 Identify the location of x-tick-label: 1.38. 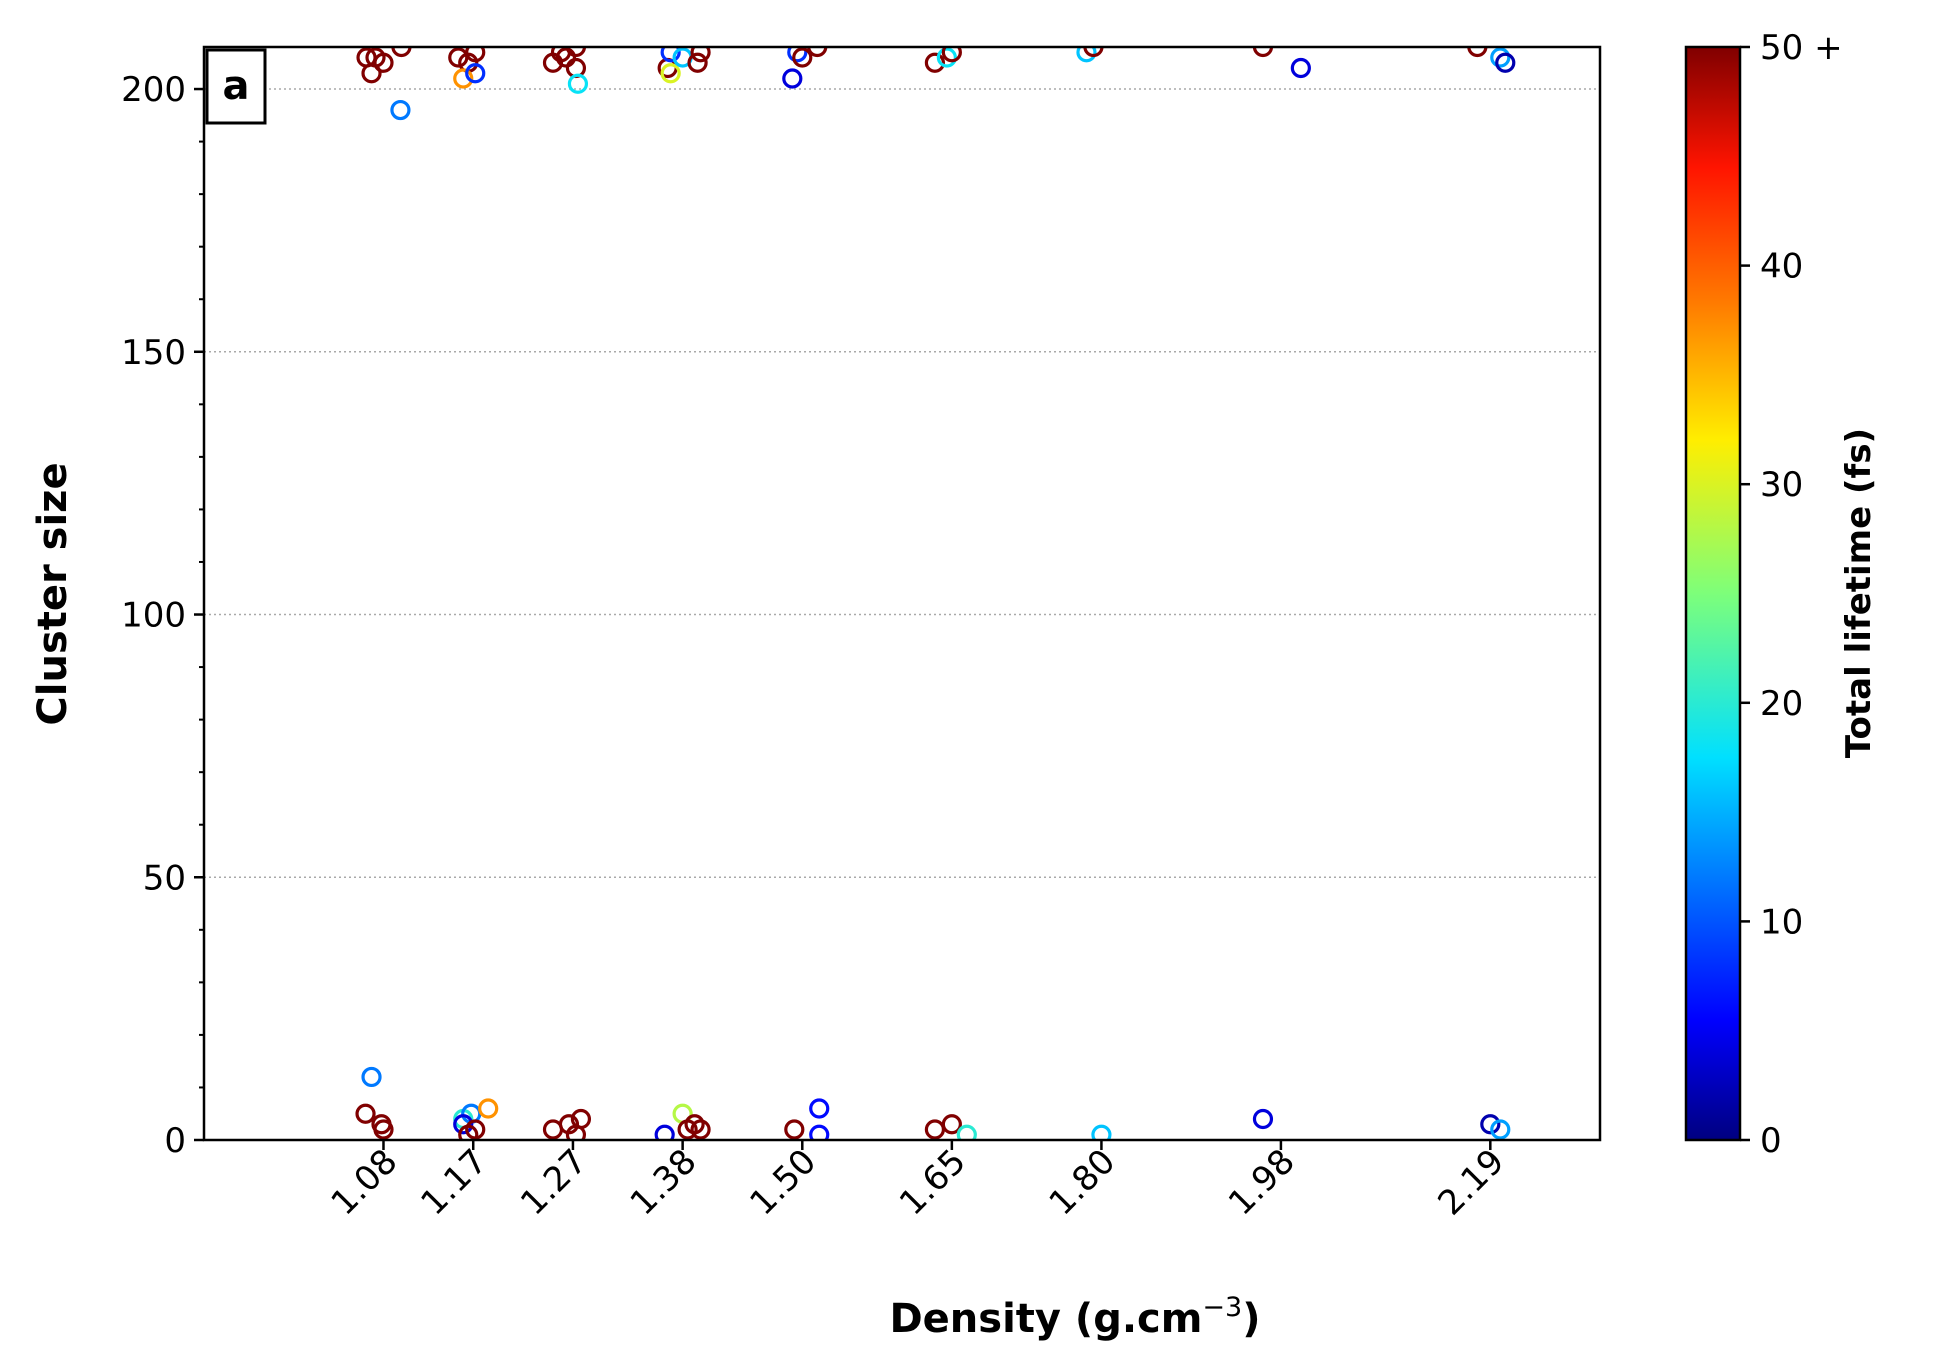
(664, 1182).